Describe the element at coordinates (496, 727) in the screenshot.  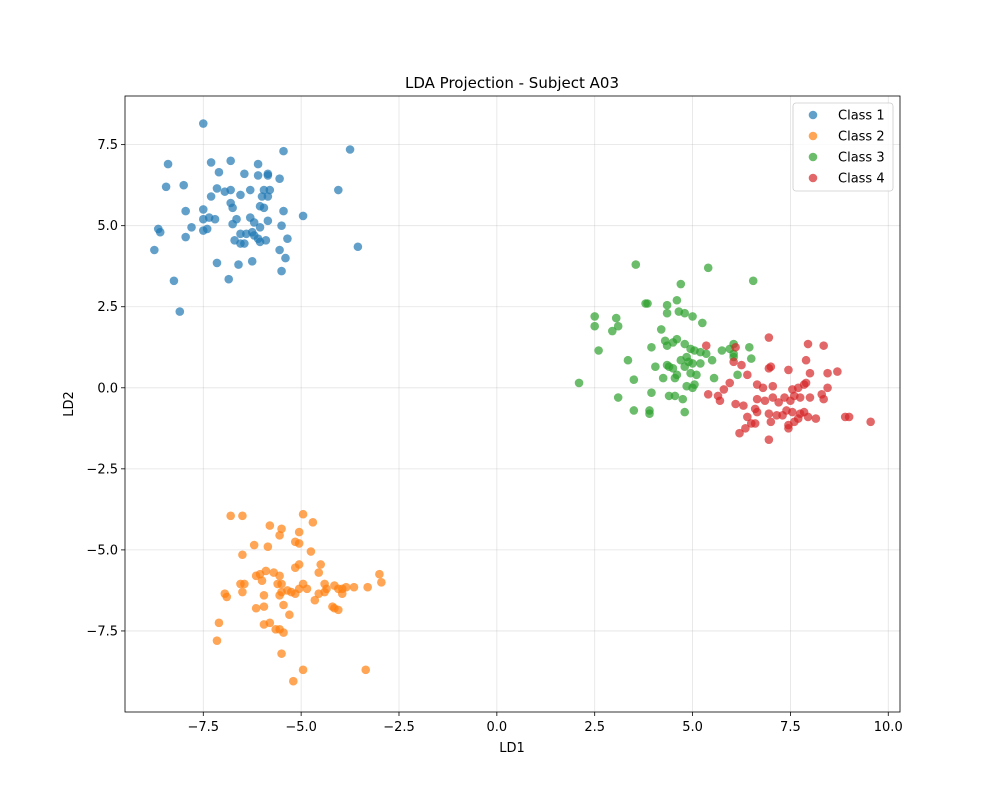
I see `x-tick-label: 0.0` at that location.